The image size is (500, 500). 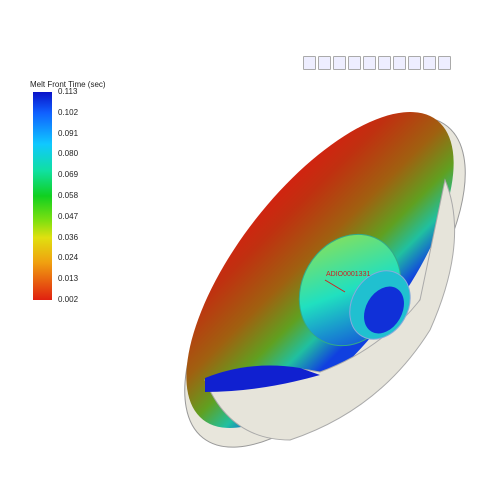 I want to click on legend-label: 0.102, so click(x=68, y=112).